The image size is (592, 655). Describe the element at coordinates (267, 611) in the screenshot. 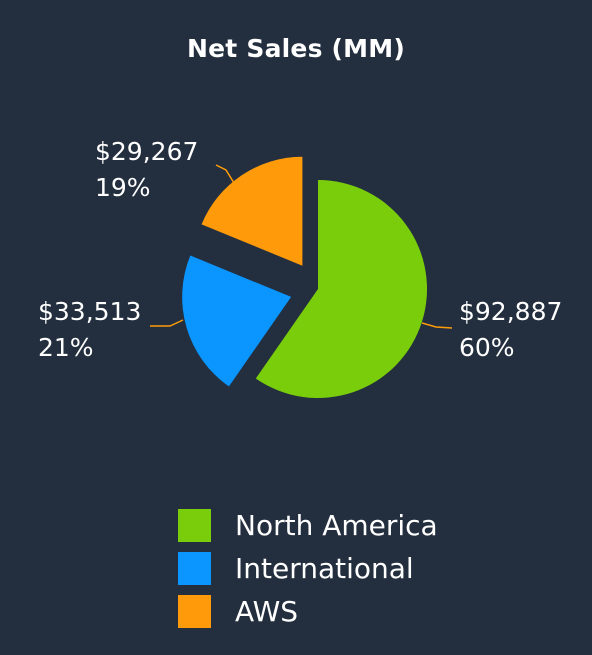

I see `legend-label: AWS` at that location.